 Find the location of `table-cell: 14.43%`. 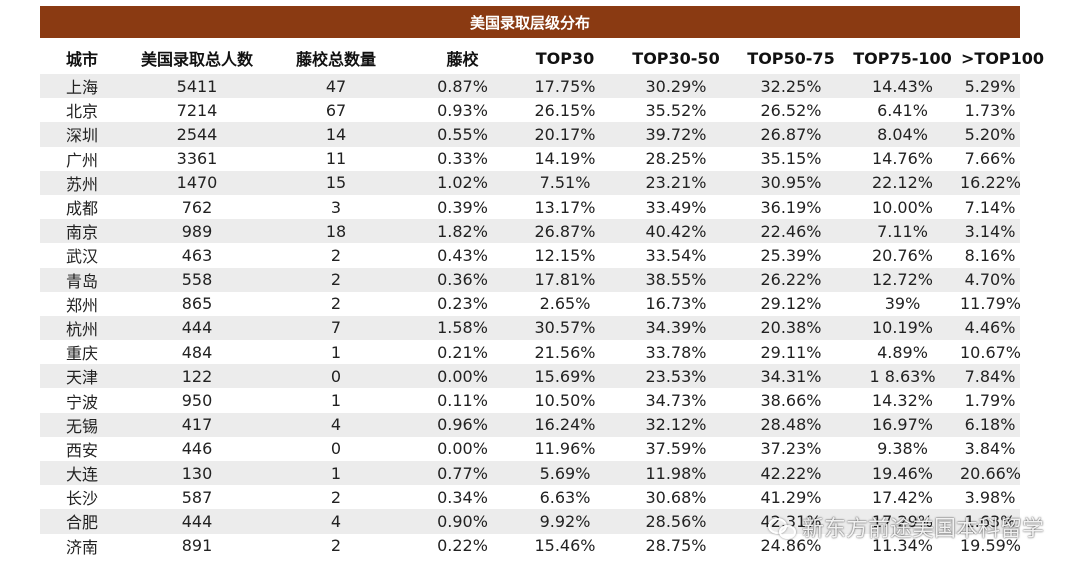

table-cell: 14.43% is located at coordinates (902, 86).